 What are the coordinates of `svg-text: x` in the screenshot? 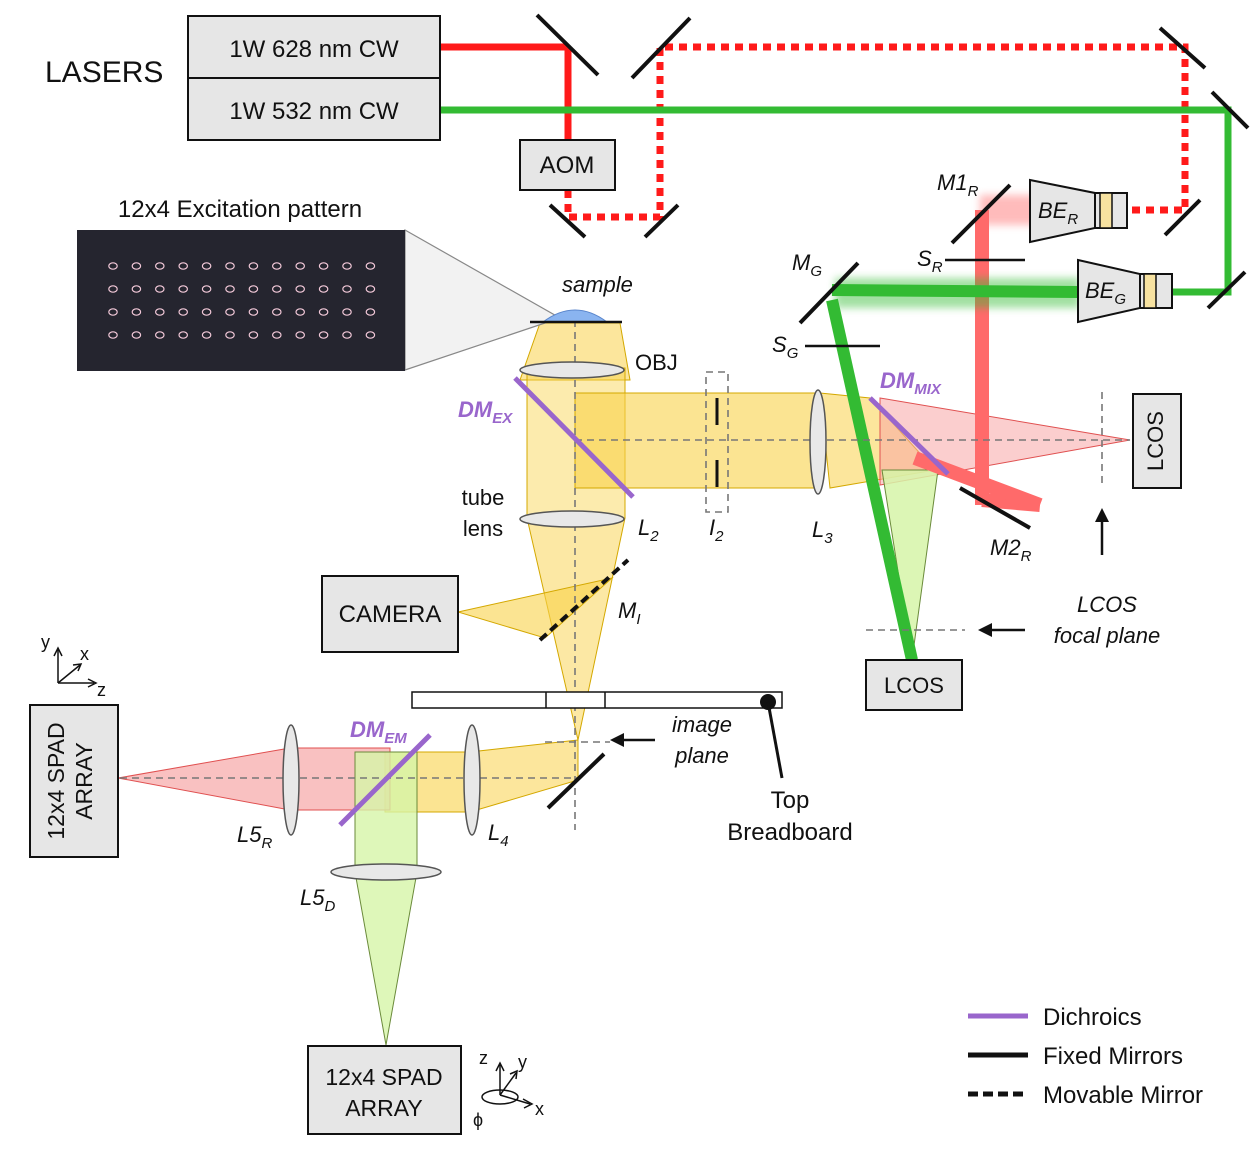 It's located at (539, 1109).